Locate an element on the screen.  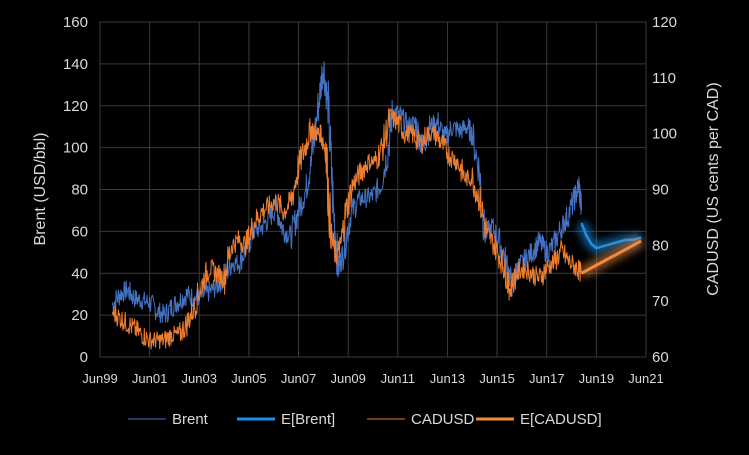
legend-e-cadusd: E[CADUSD] is located at coordinates (539, 419).